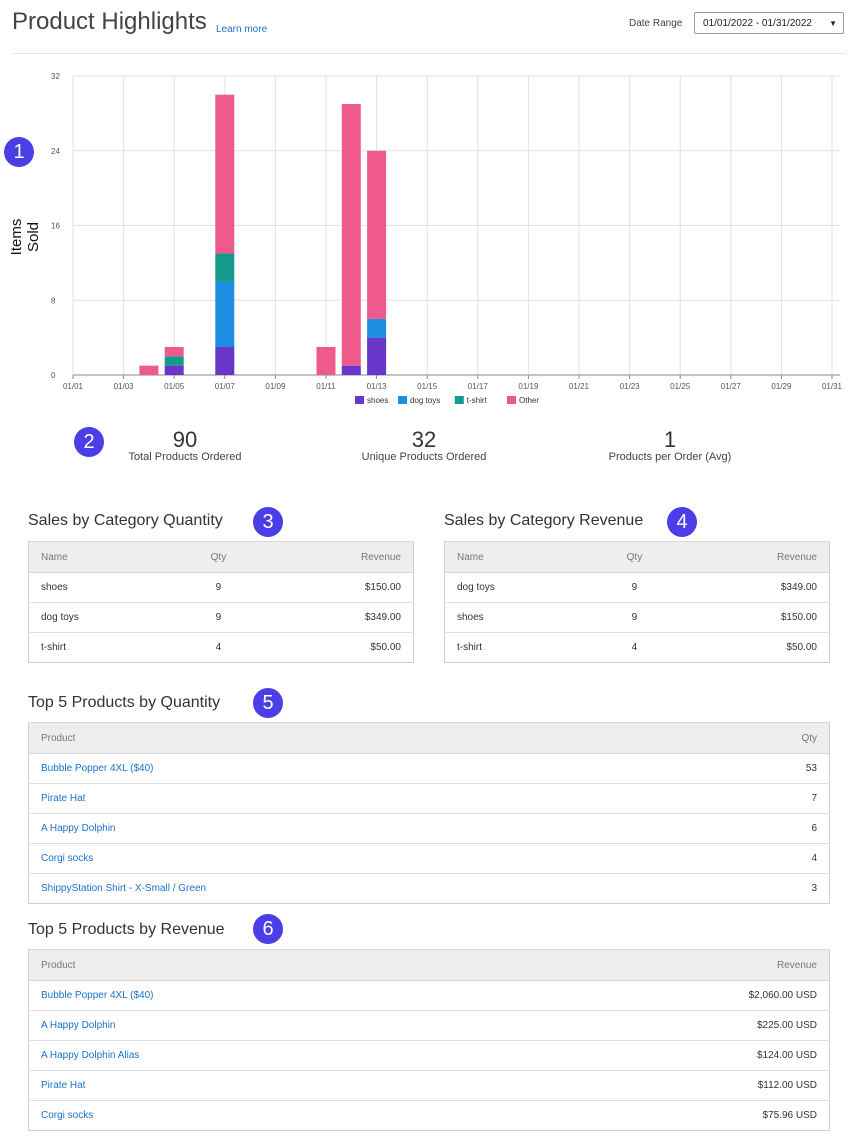 This screenshot has height=1145, width=858. Describe the element at coordinates (225, 386) in the screenshot. I see `x-tick-label: 01/07` at that location.